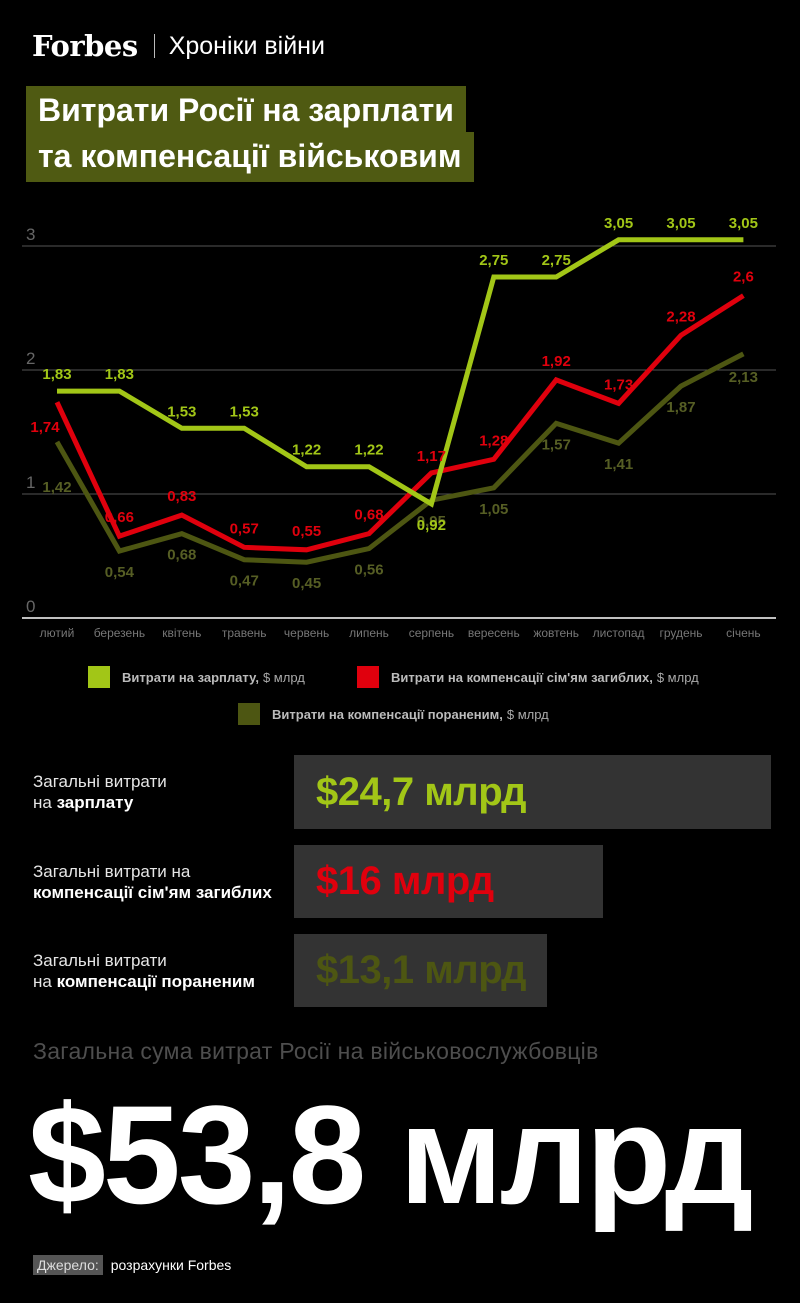  What do you see at coordinates (30, 358) in the screenshot?
I see `y-tick-label: 2` at bounding box center [30, 358].